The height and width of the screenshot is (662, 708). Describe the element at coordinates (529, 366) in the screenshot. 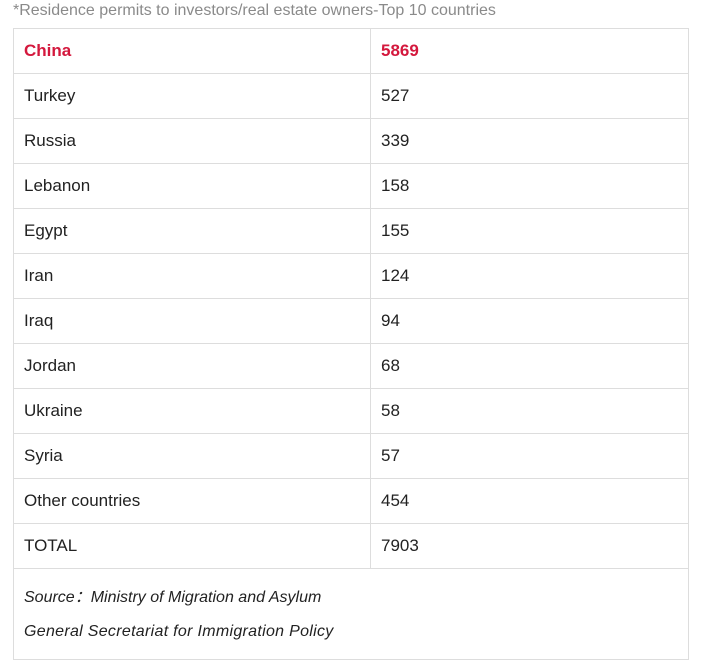

I see `value-cell: 68` at that location.